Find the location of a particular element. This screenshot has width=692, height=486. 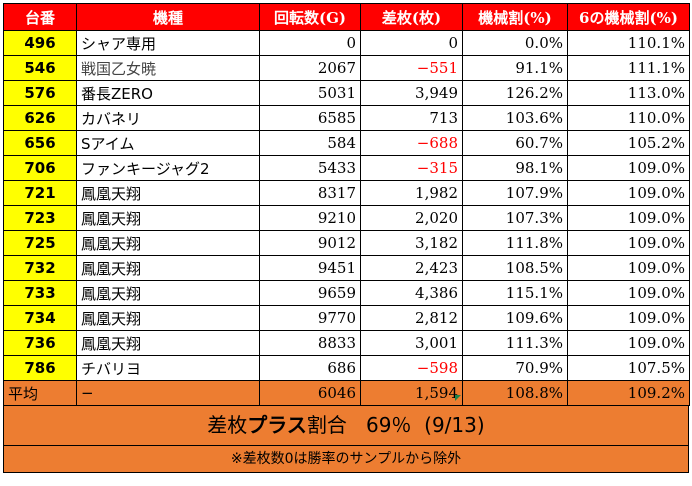

machine-type: ファンキージャグ2 is located at coordinates (168, 168).